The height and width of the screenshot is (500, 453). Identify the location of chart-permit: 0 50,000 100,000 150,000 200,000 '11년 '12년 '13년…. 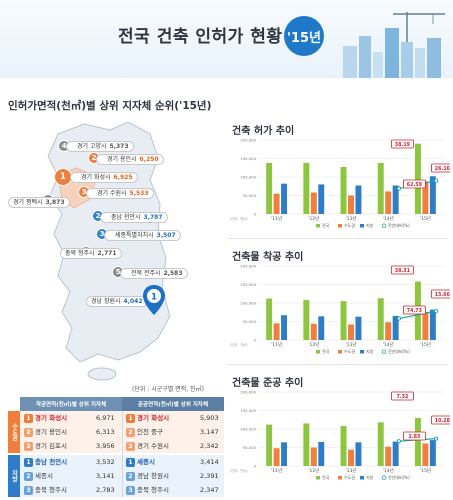
(340, 183).